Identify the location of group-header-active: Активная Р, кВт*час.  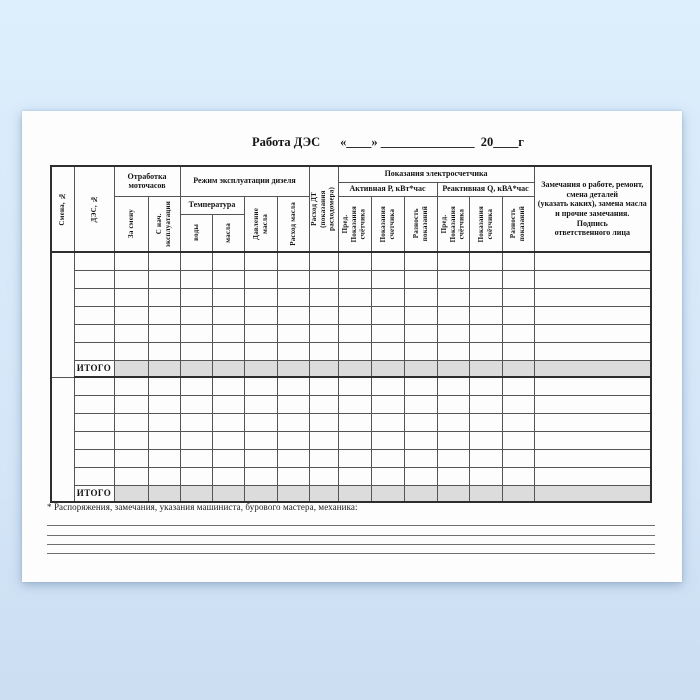
(387, 189).